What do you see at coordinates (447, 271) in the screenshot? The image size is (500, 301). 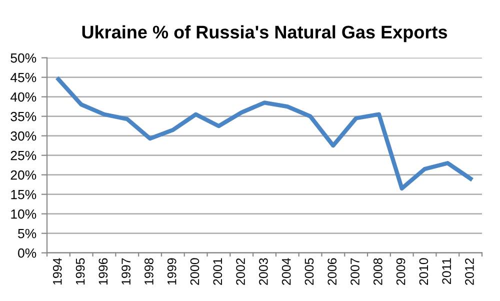 I see `x-tick-label: 2011` at bounding box center [447, 271].